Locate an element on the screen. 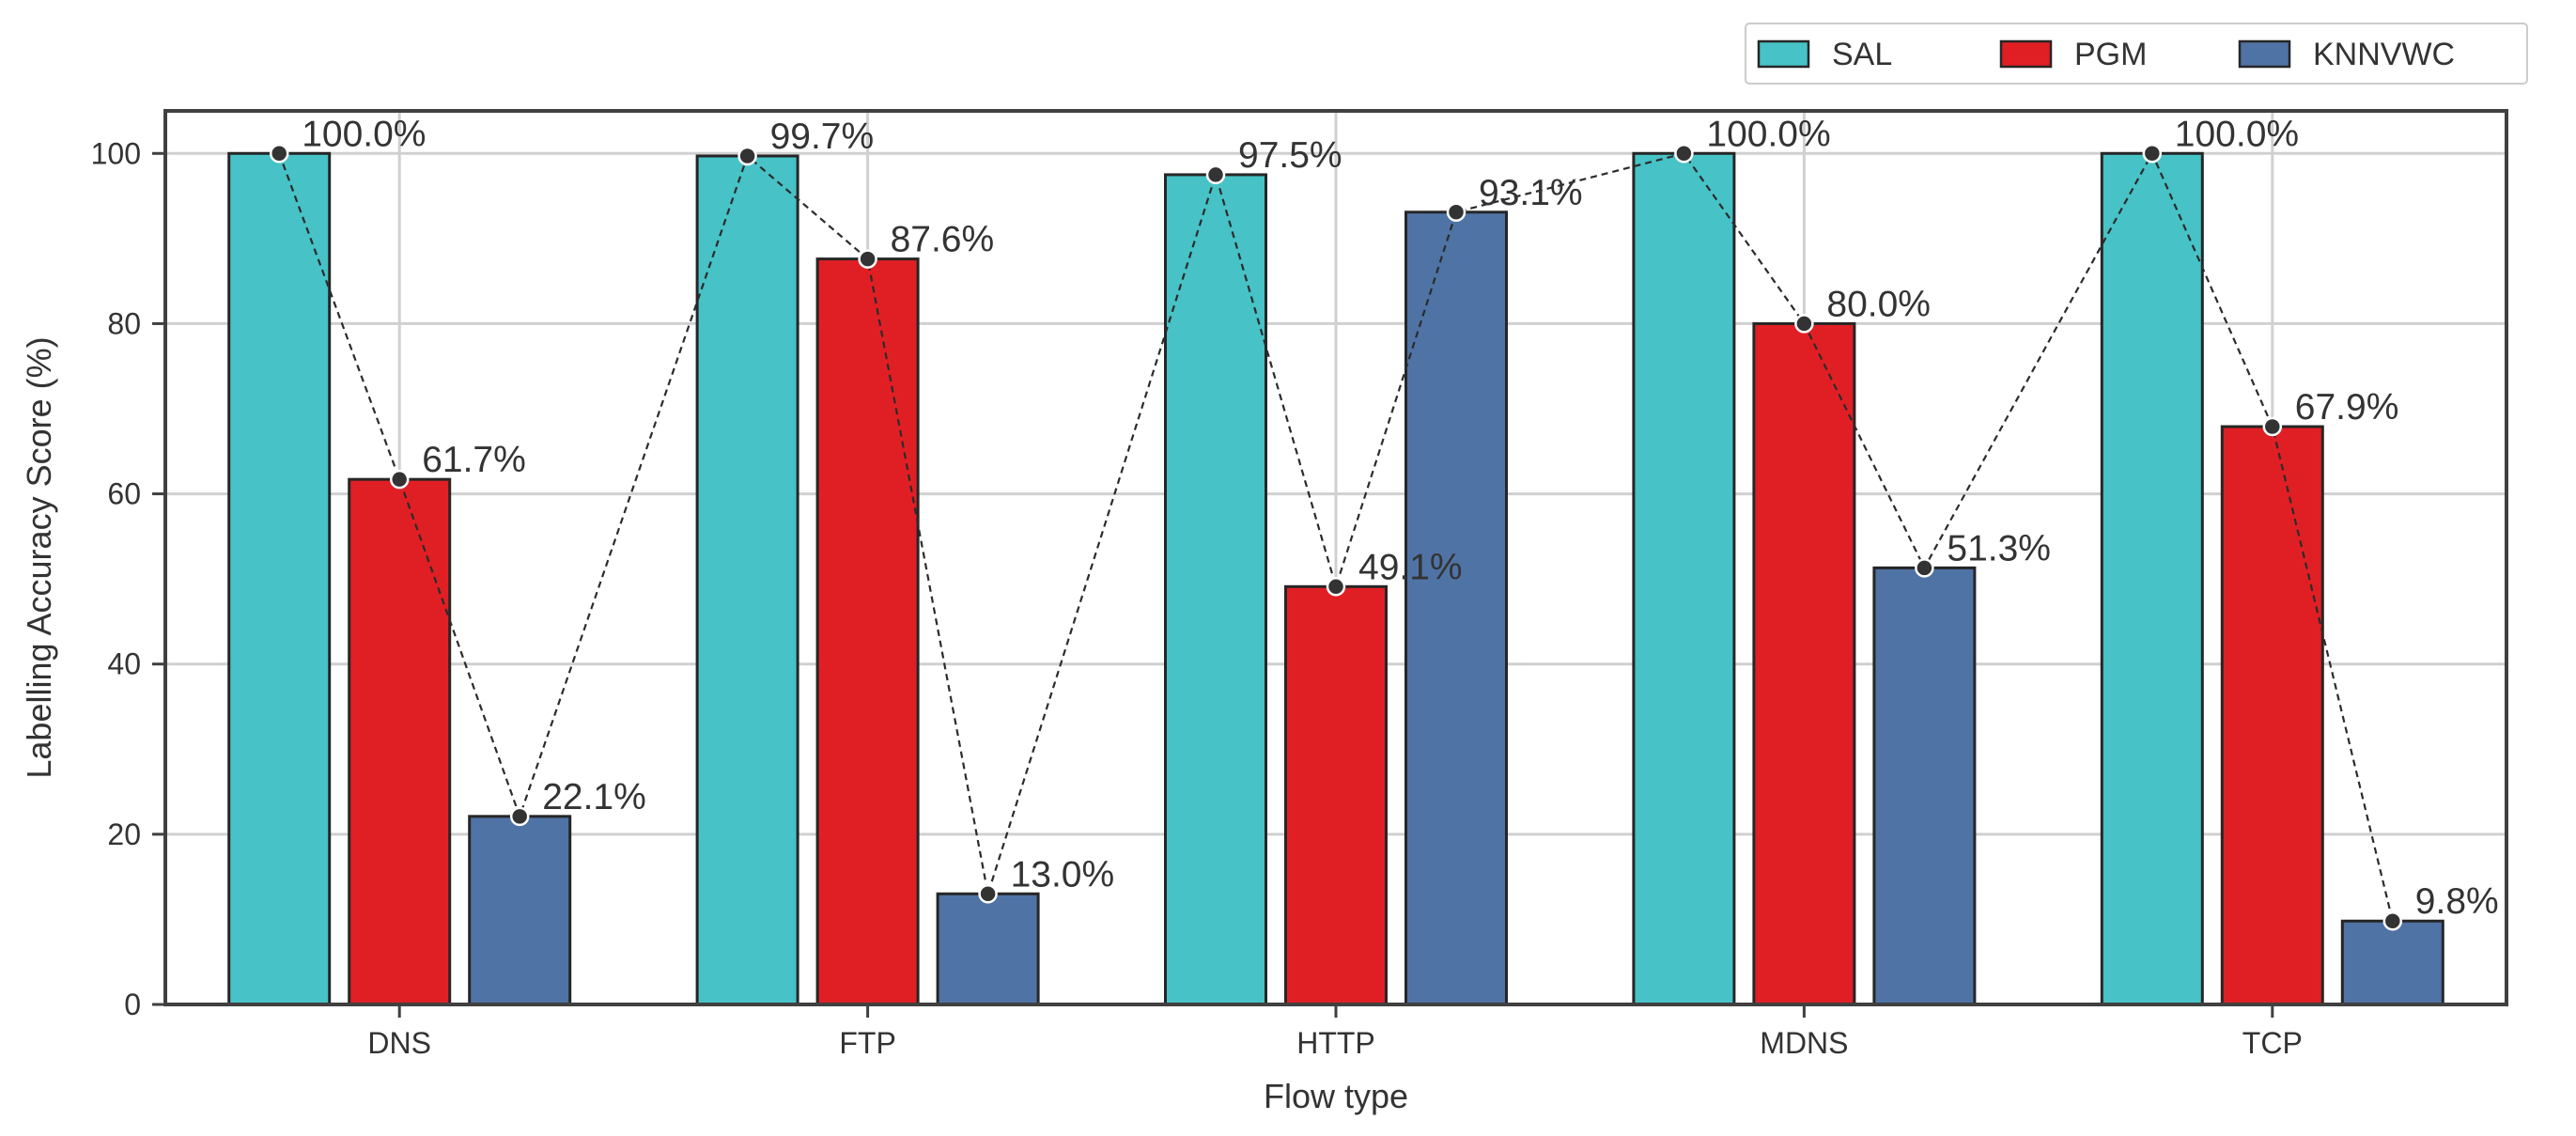 This screenshot has height=1136, width=2576. legend-label-sal: SAL is located at coordinates (1862, 54).